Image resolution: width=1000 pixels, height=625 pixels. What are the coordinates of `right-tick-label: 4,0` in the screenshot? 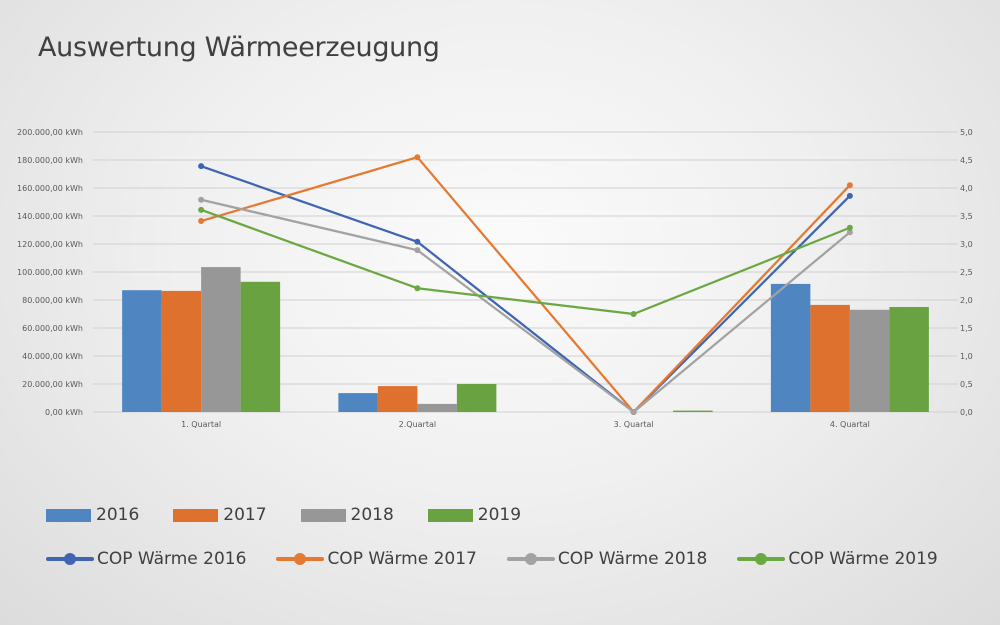 It's located at (966, 188).